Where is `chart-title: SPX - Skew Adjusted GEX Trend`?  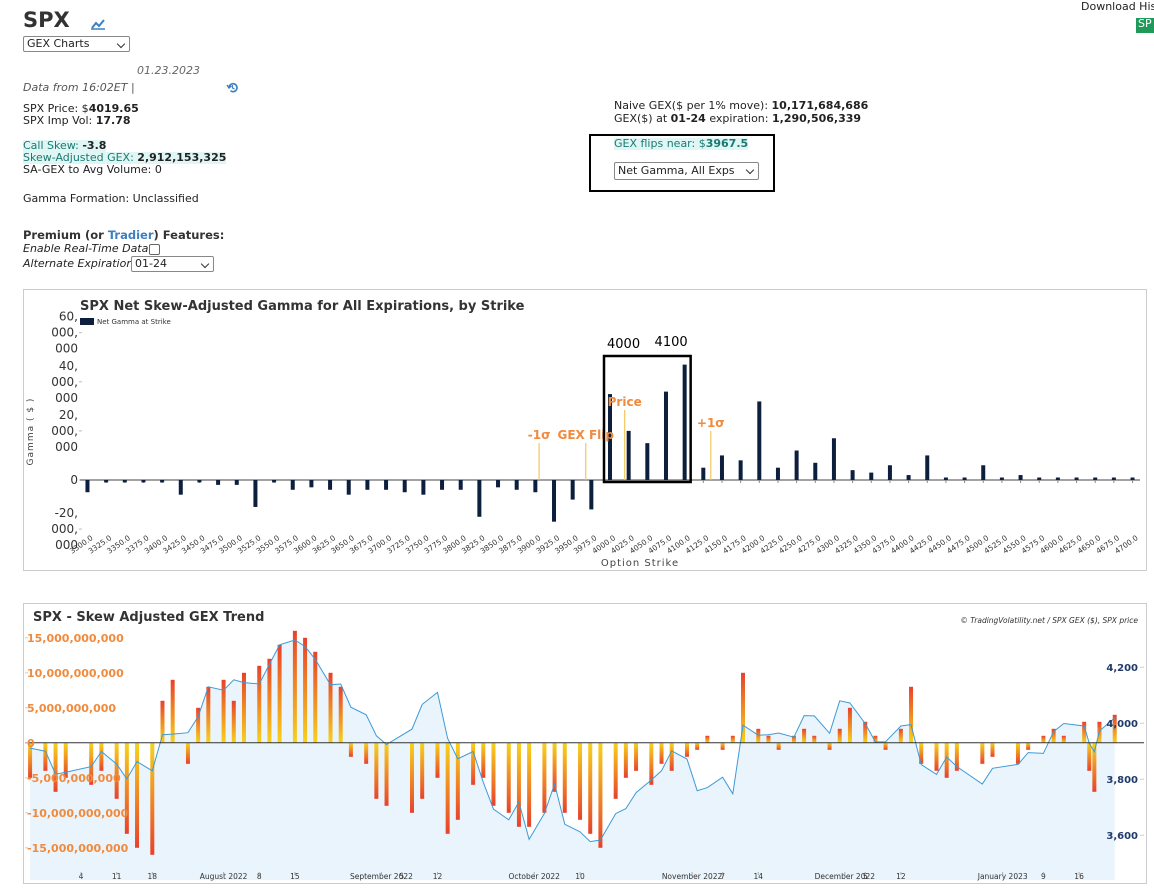
chart-title: SPX - Skew Adjusted GEX Trend is located at coordinates (148, 617).